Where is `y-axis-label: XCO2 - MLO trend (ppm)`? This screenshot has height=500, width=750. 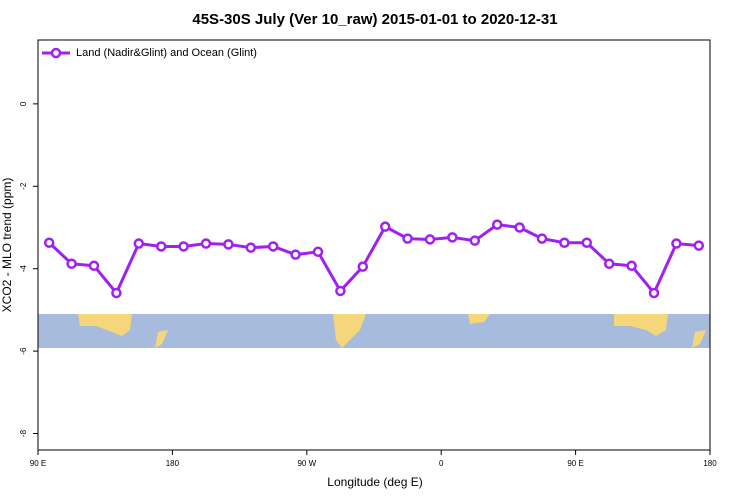
y-axis-label: XCO2 - MLO trend (ppm) is located at coordinates (7, 245).